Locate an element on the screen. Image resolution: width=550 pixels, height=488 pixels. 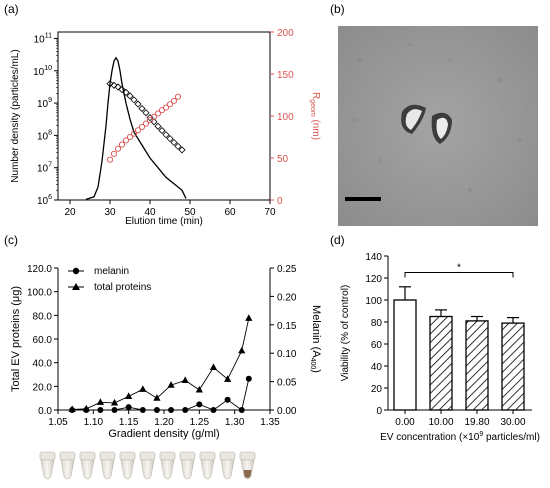
vesicle-icon is located at coordinates (413, 119).